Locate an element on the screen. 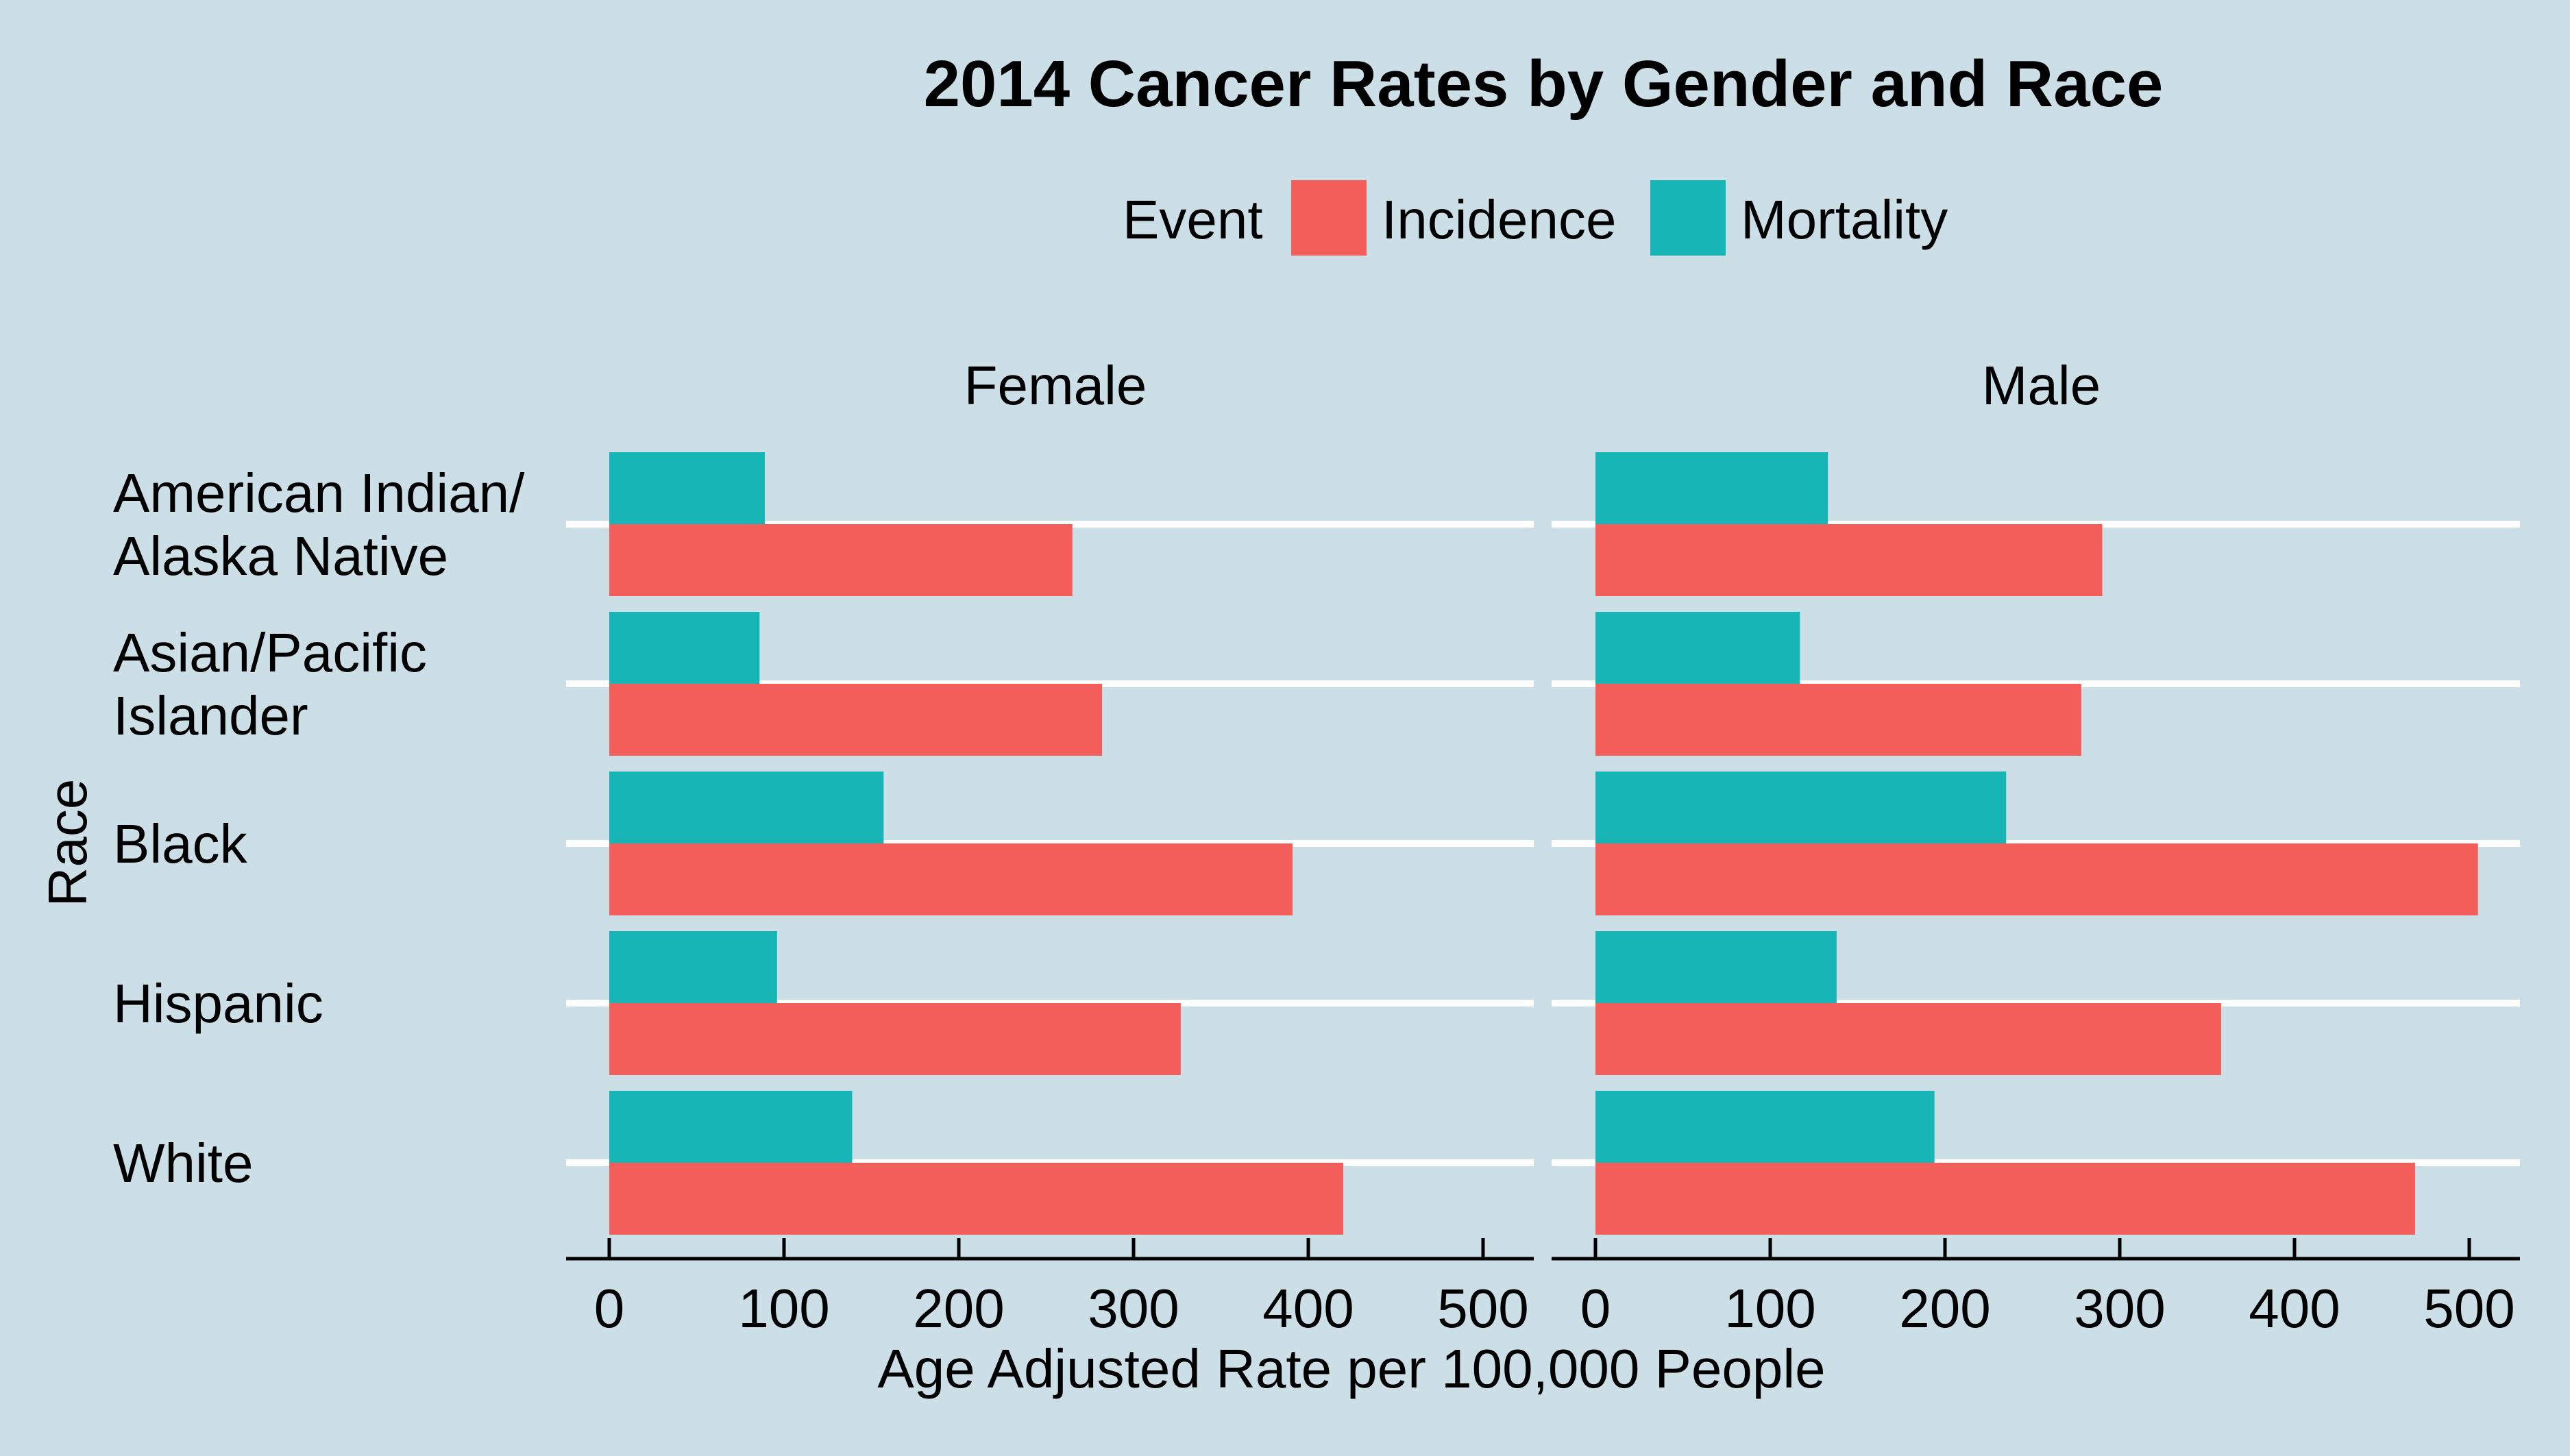 This screenshot has width=2570, height=1456. x-tick-label-male-200: 200 is located at coordinates (1944, 1308).